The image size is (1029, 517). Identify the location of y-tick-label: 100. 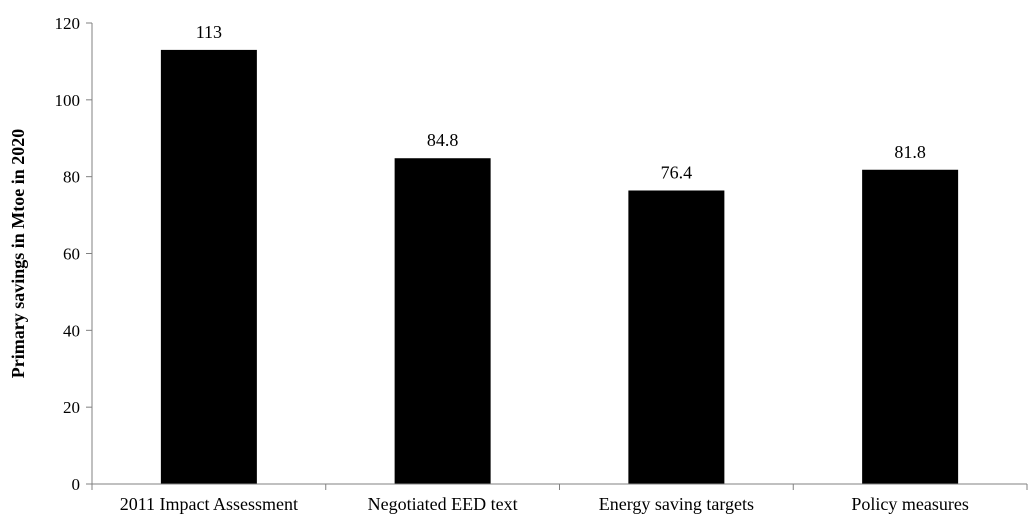
(68, 100).